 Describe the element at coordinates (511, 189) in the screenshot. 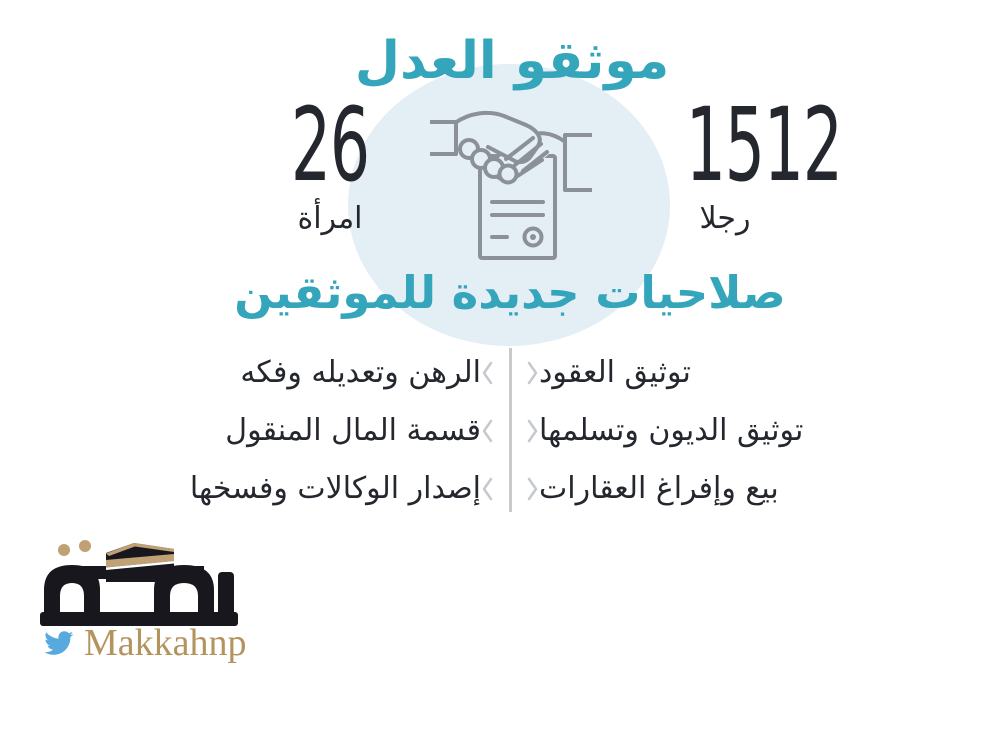

I see `handshake-contract-icon` at that location.